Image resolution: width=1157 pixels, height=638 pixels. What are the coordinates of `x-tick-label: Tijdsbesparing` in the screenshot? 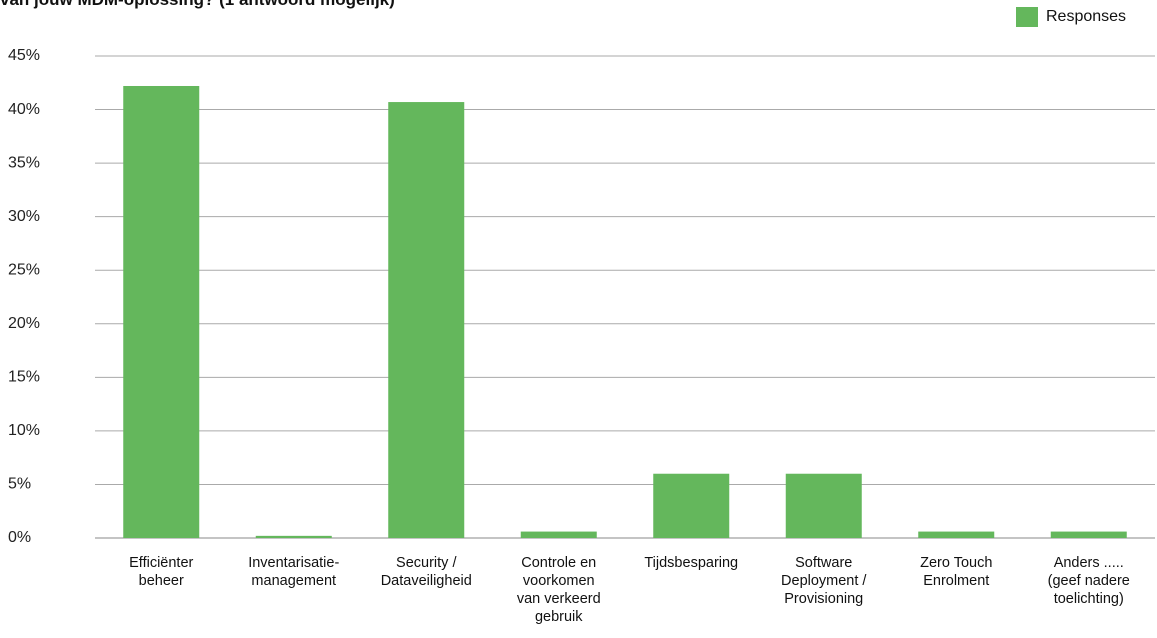 It's located at (691, 563).